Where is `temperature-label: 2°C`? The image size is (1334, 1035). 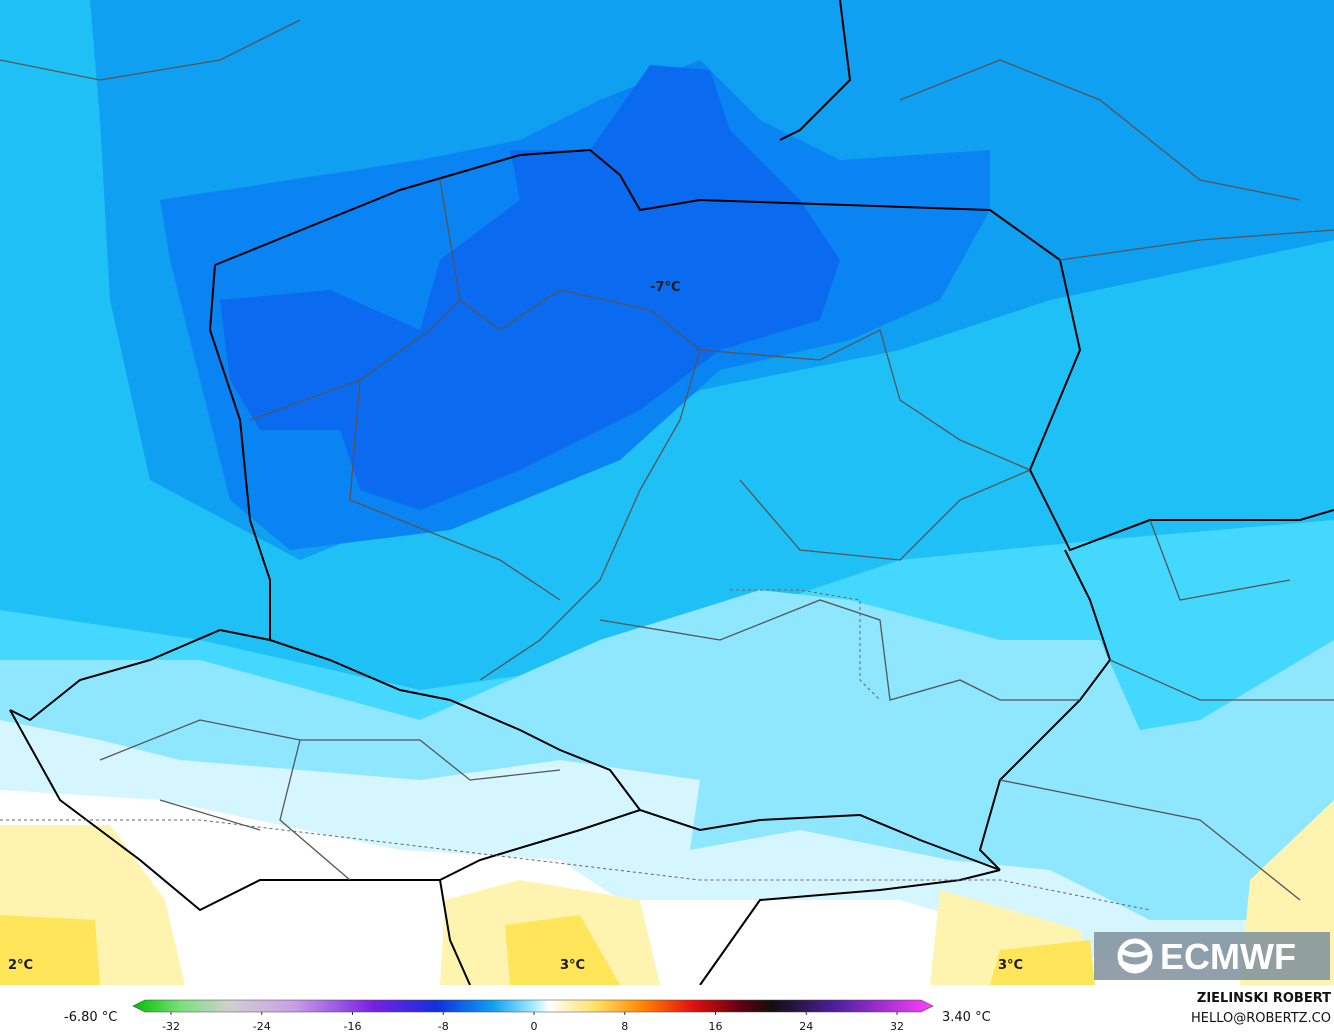 temperature-label: 2°C is located at coordinates (20, 965).